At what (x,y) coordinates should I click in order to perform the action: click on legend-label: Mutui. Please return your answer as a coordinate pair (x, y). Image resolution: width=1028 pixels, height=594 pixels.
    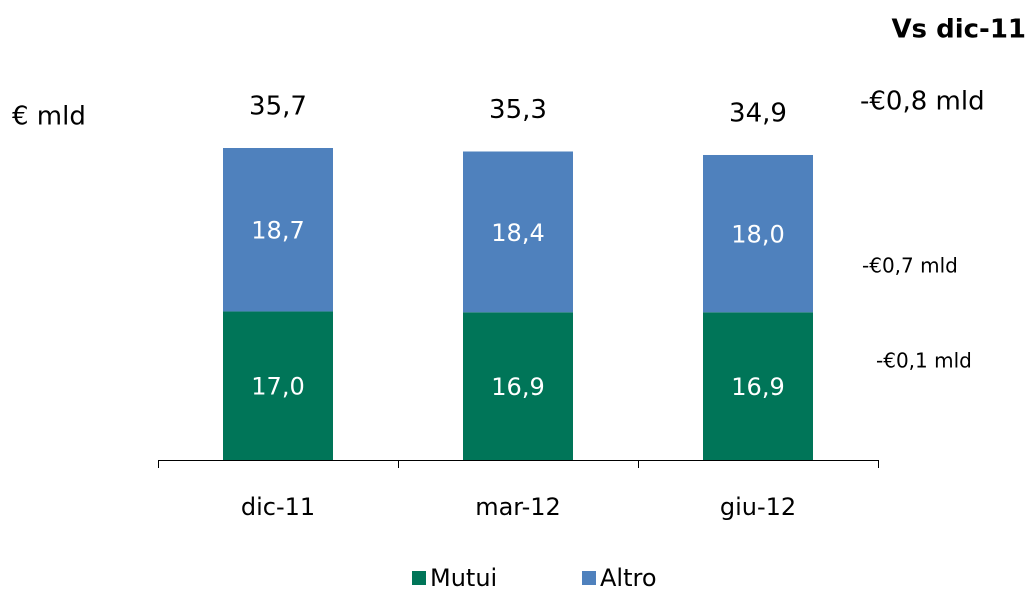
    Looking at the image, I should click on (463, 577).